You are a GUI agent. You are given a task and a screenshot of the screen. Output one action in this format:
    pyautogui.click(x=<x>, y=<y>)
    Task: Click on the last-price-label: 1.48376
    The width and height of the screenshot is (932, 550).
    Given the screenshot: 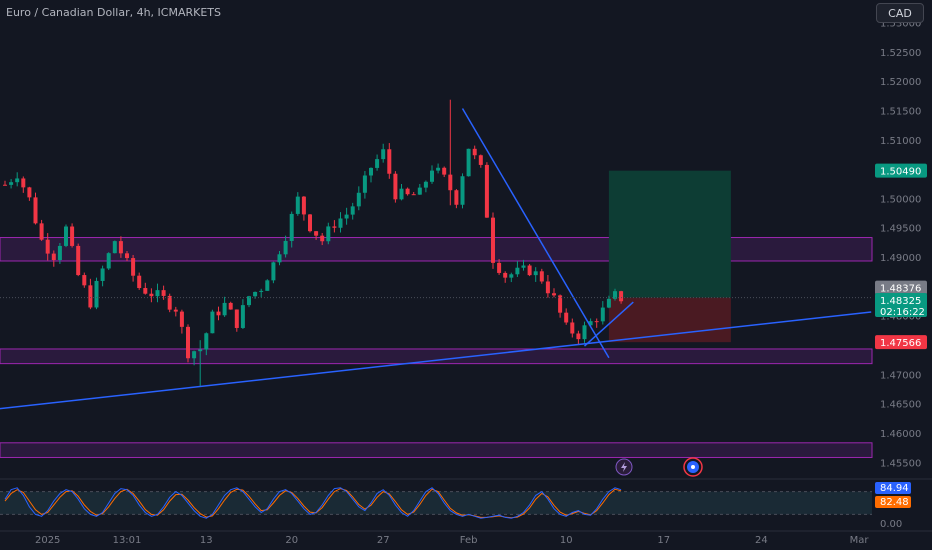 What is the action you would take?
    pyautogui.click(x=900, y=289)
    